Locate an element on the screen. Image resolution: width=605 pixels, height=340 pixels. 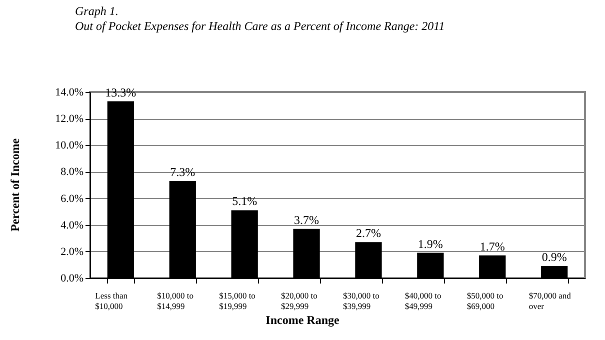
x-axis-title: Income Range is located at coordinates (303, 320).